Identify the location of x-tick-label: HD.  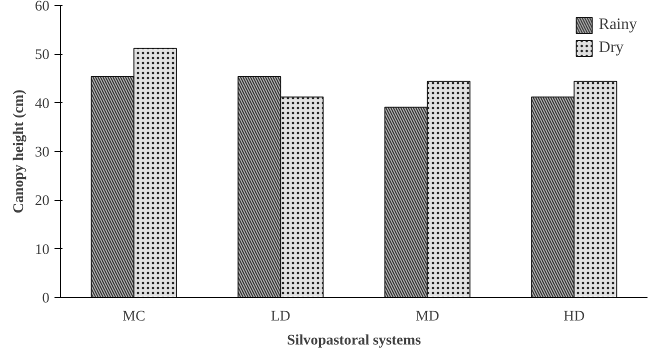
(574, 316).